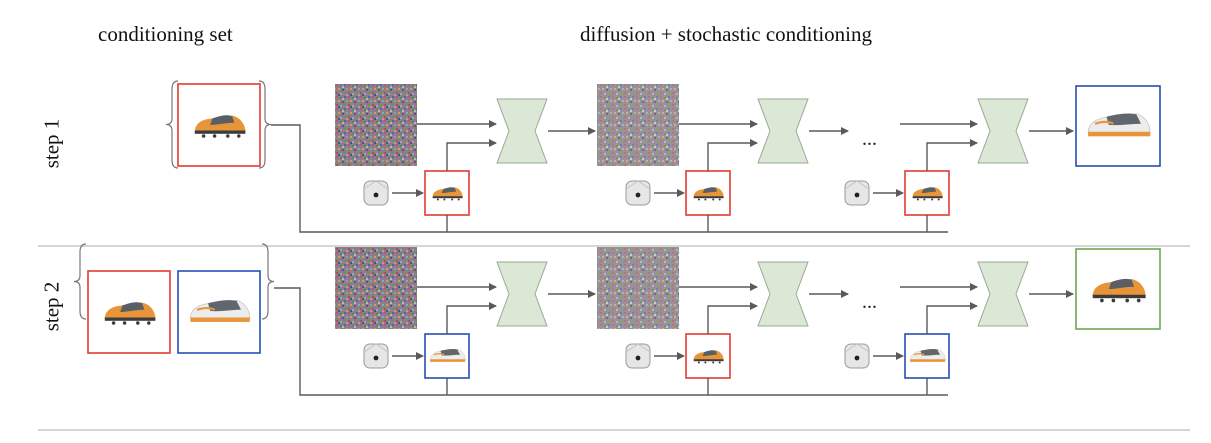 This screenshot has height=443, width=1211. What do you see at coordinates (268, 281) in the screenshot?
I see `right-brace` at bounding box center [268, 281].